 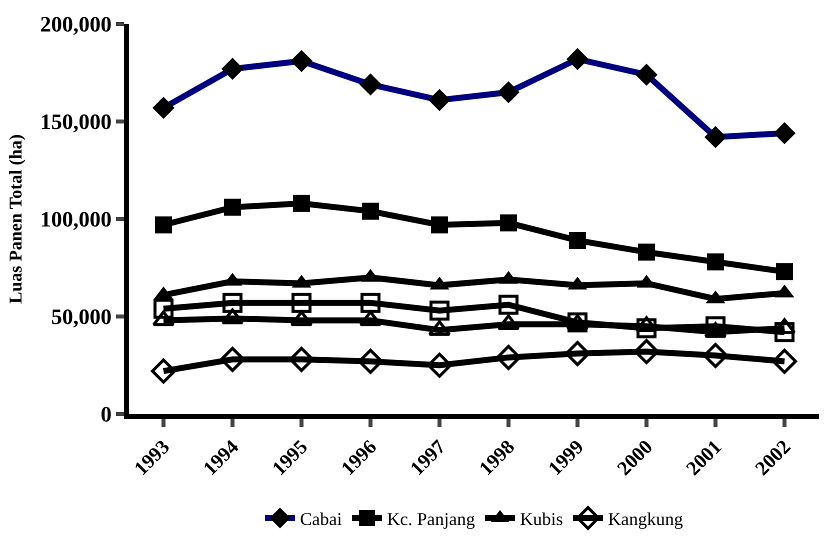 I want to click on legend-label: Kangkung, so click(x=645, y=519).